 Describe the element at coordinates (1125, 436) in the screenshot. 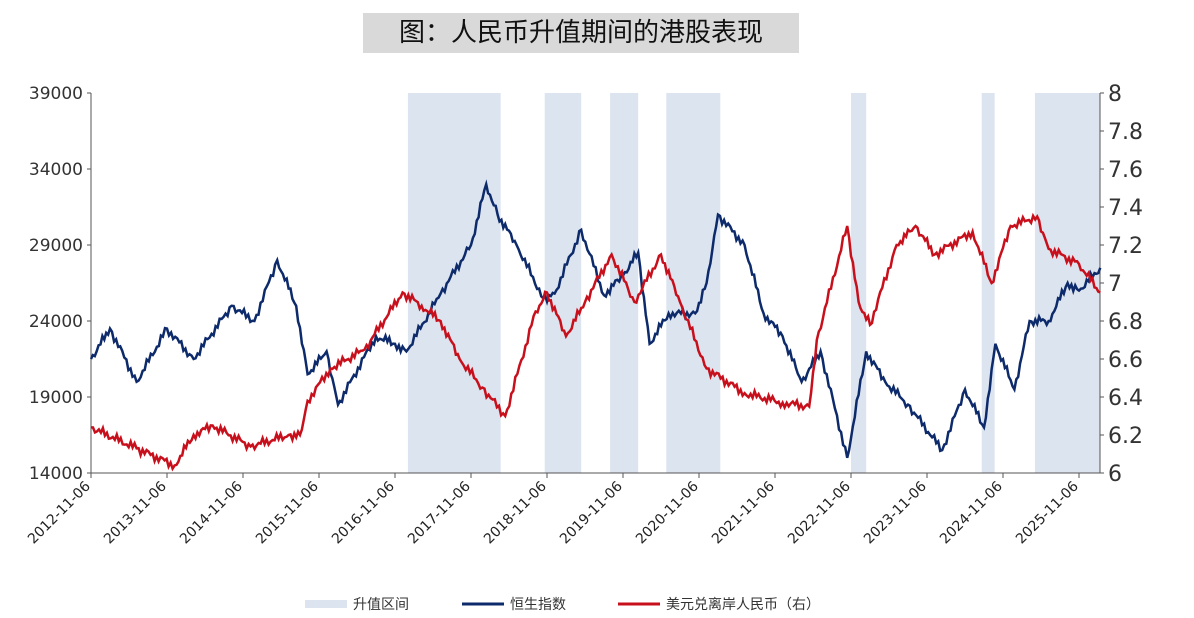

I see `right-tick-label: 6.2` at that location.